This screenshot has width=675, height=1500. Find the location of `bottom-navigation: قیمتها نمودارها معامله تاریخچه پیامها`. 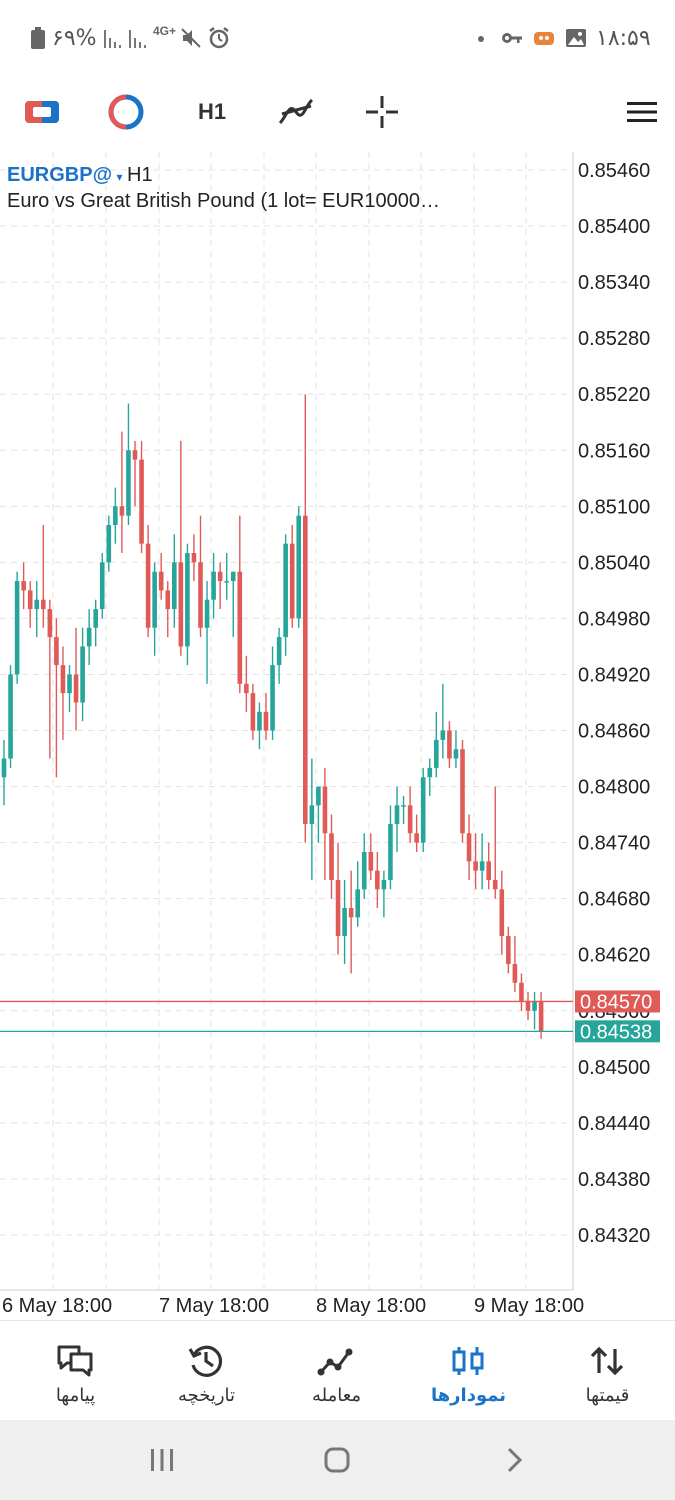

bottom-navigation: قیمتها نمودارها معامله تاریخچه پیامها is located at coordinates (337, 1370).